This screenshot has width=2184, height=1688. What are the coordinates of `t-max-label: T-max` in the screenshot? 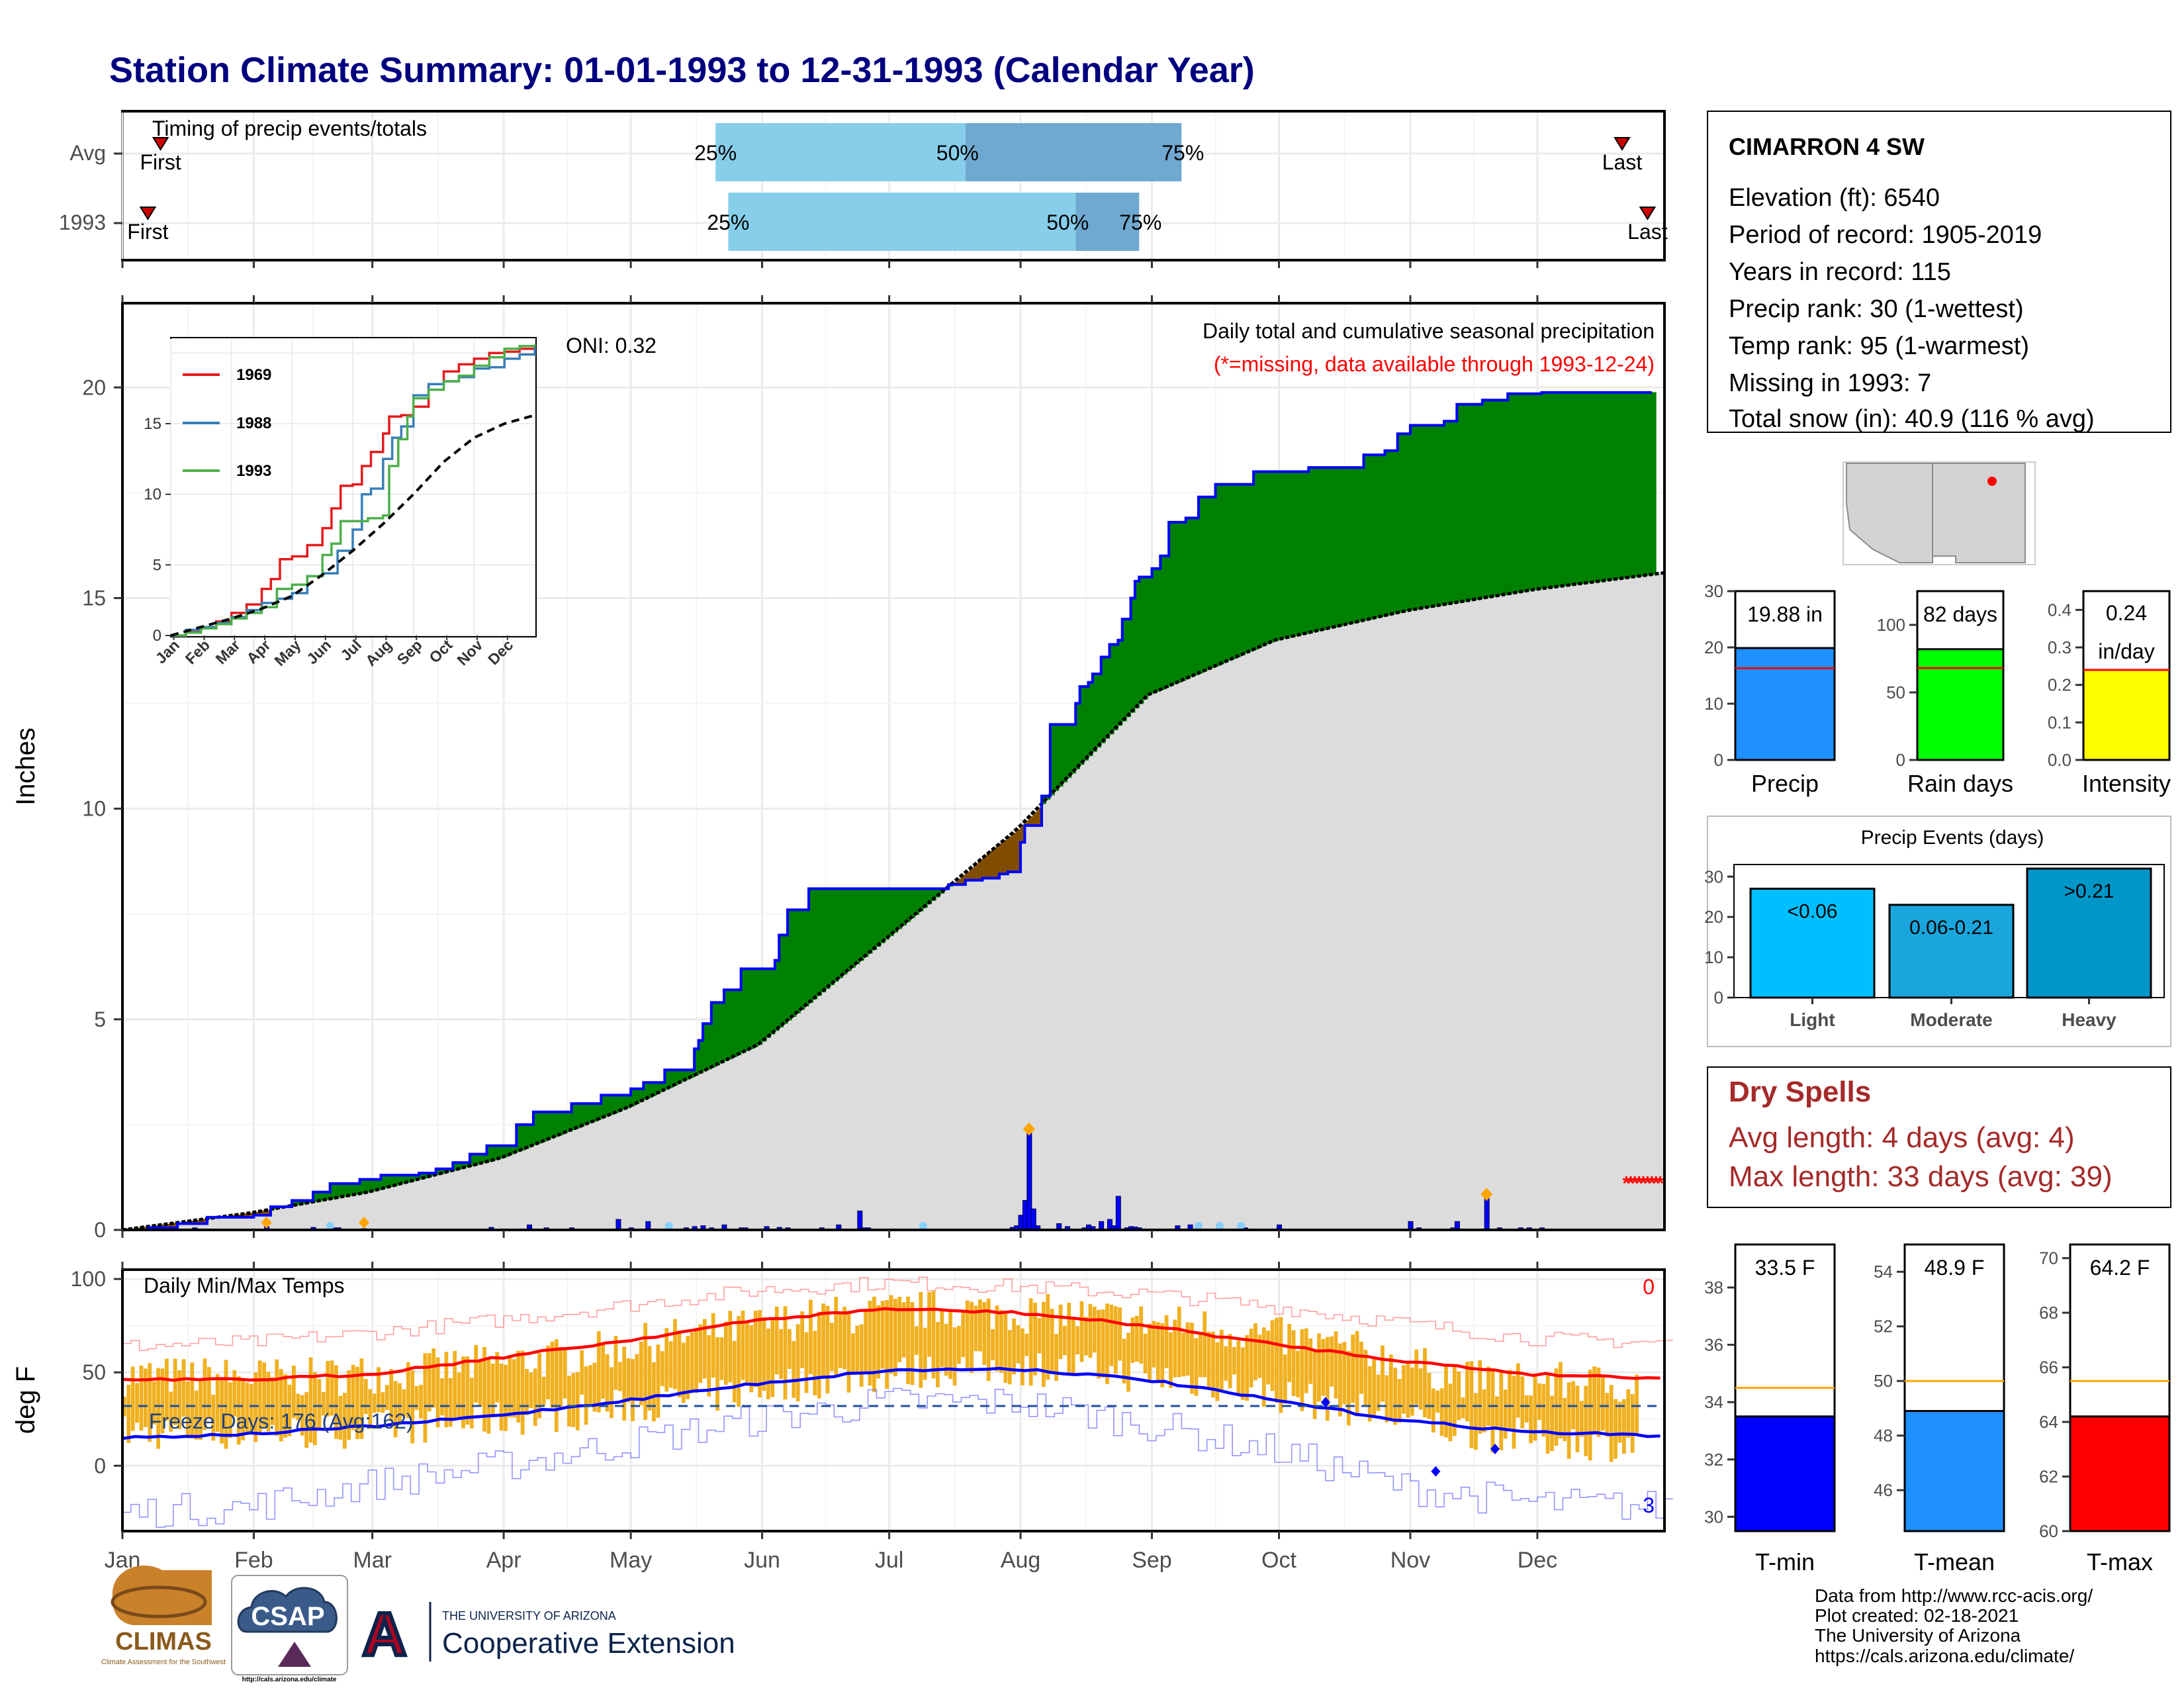 It's located at (2120, 1561).